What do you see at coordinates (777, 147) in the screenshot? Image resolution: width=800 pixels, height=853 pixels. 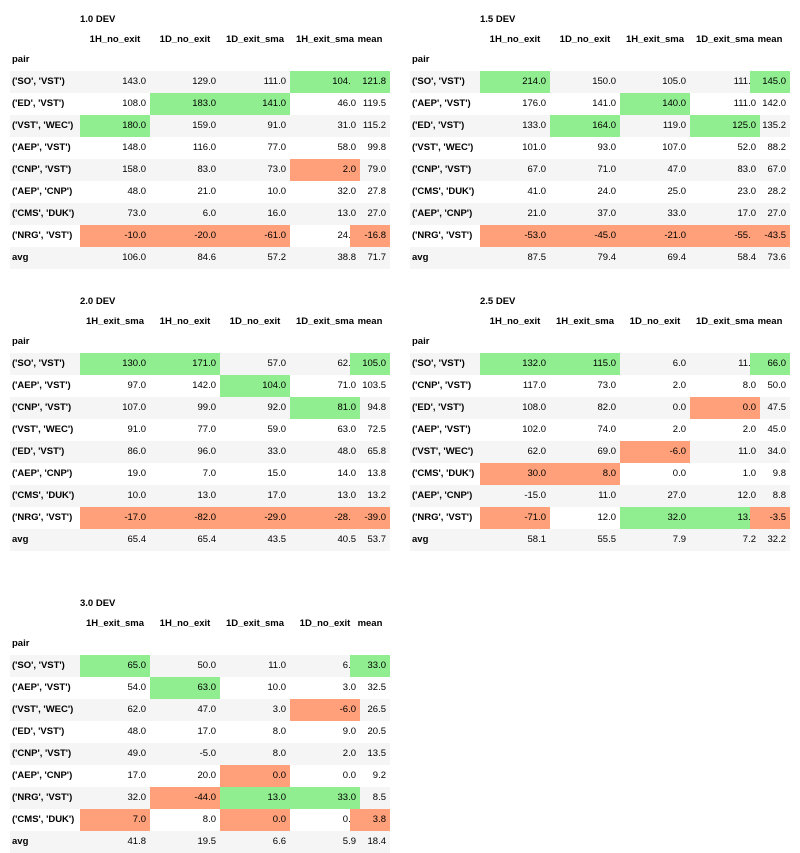 I see `mean-cell: 88.2` at bounding box center [777, 147].